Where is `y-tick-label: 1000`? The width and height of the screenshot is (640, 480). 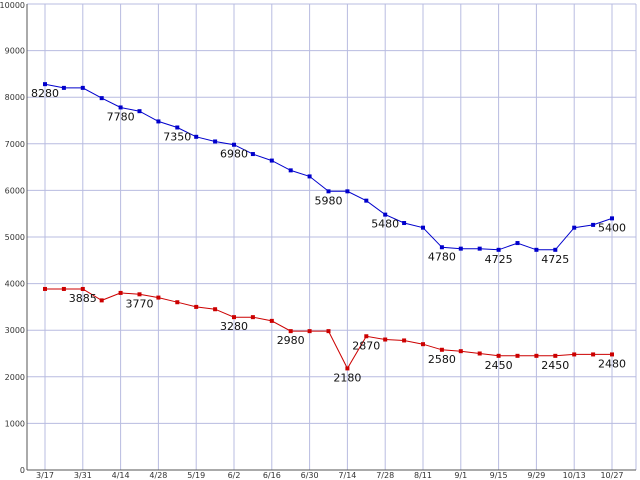
y-tick-label: 1000 is located at coordinates (15, 423).